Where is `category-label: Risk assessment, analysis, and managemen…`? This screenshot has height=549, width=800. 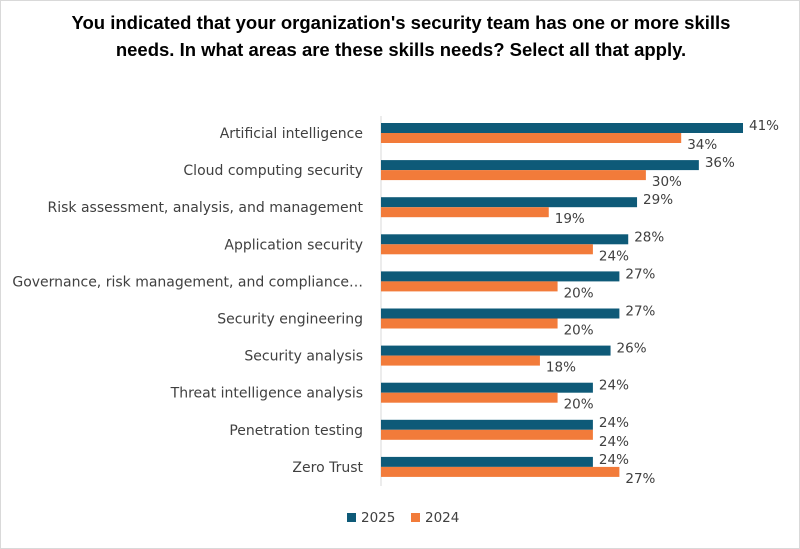 category-label: Risk assessment, analysis, and managemen… is located at coordinates (205, 208).